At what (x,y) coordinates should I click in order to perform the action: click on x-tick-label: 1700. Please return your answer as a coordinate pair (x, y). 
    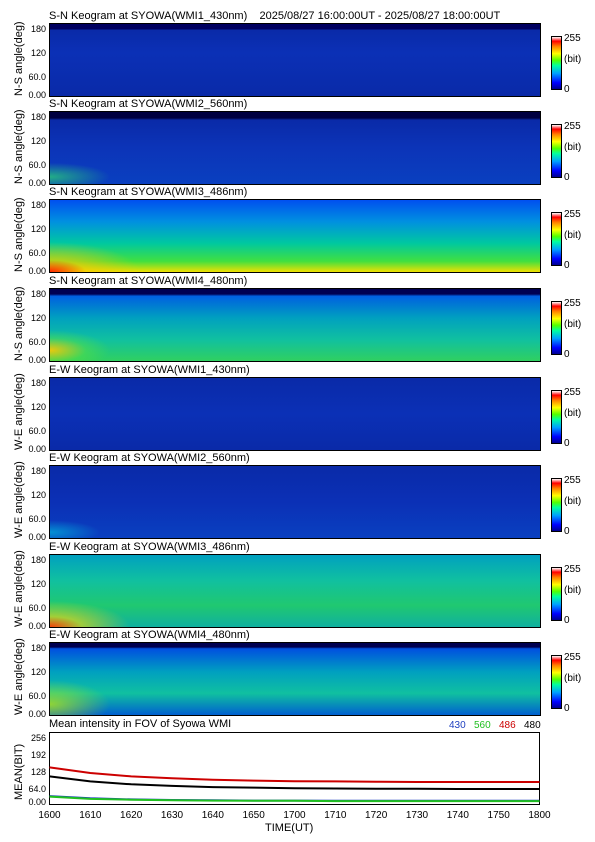
    Looking at the image, I should click on (294, 815).